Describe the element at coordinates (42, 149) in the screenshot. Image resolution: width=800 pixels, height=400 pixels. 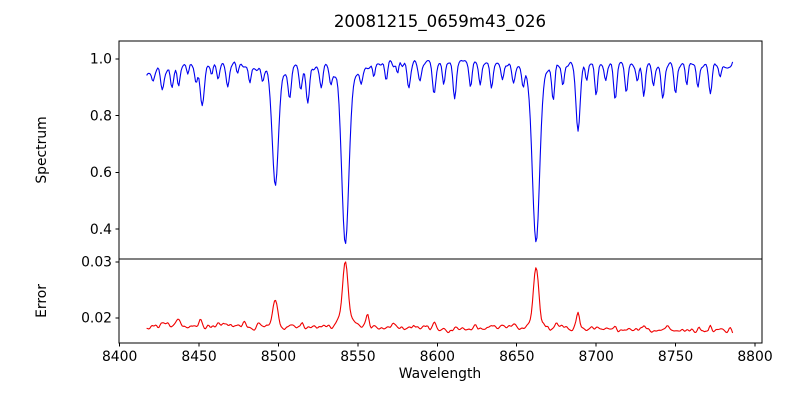
I see `y-axis-label-spectrum: Spectrum` at that location.